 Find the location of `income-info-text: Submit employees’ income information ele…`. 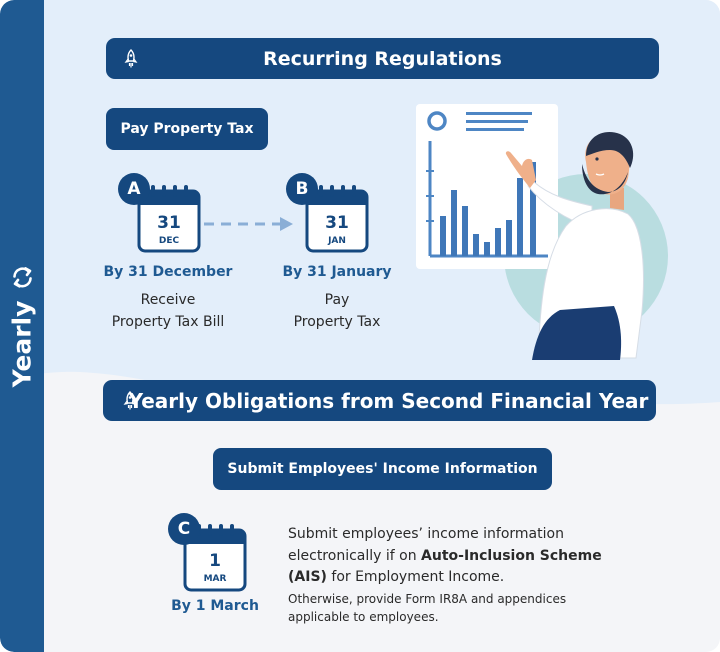

income-info-text: Submit employees’ income information ele… is located at coordinates (498, 575).